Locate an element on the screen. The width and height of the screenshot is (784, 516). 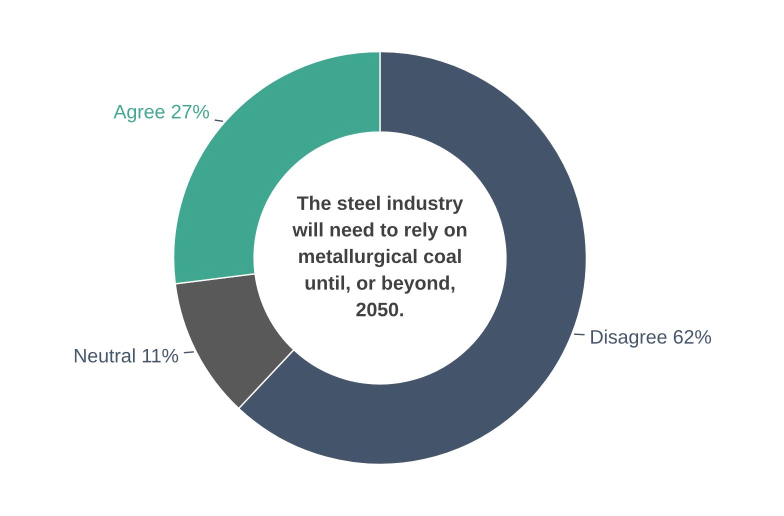
text: The steel industry will need to rely on metallurgical coal until, or beyond, 2050. is located at coordinates (379, 256).